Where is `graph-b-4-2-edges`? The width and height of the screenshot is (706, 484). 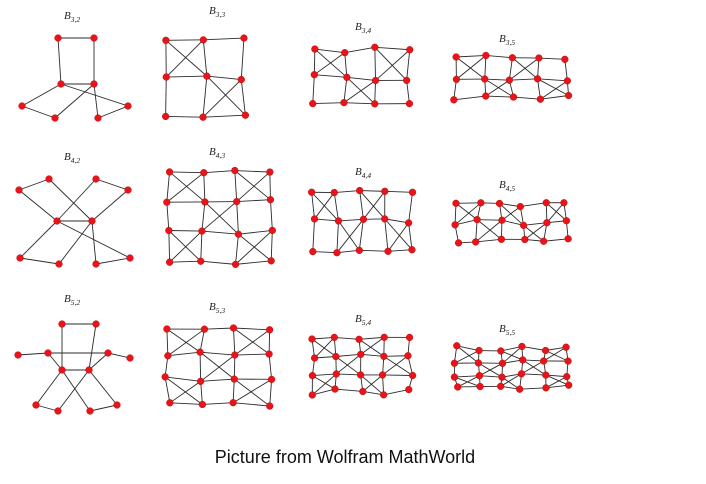
graph-b-4-2-edges is located at coordinates (74, 221).